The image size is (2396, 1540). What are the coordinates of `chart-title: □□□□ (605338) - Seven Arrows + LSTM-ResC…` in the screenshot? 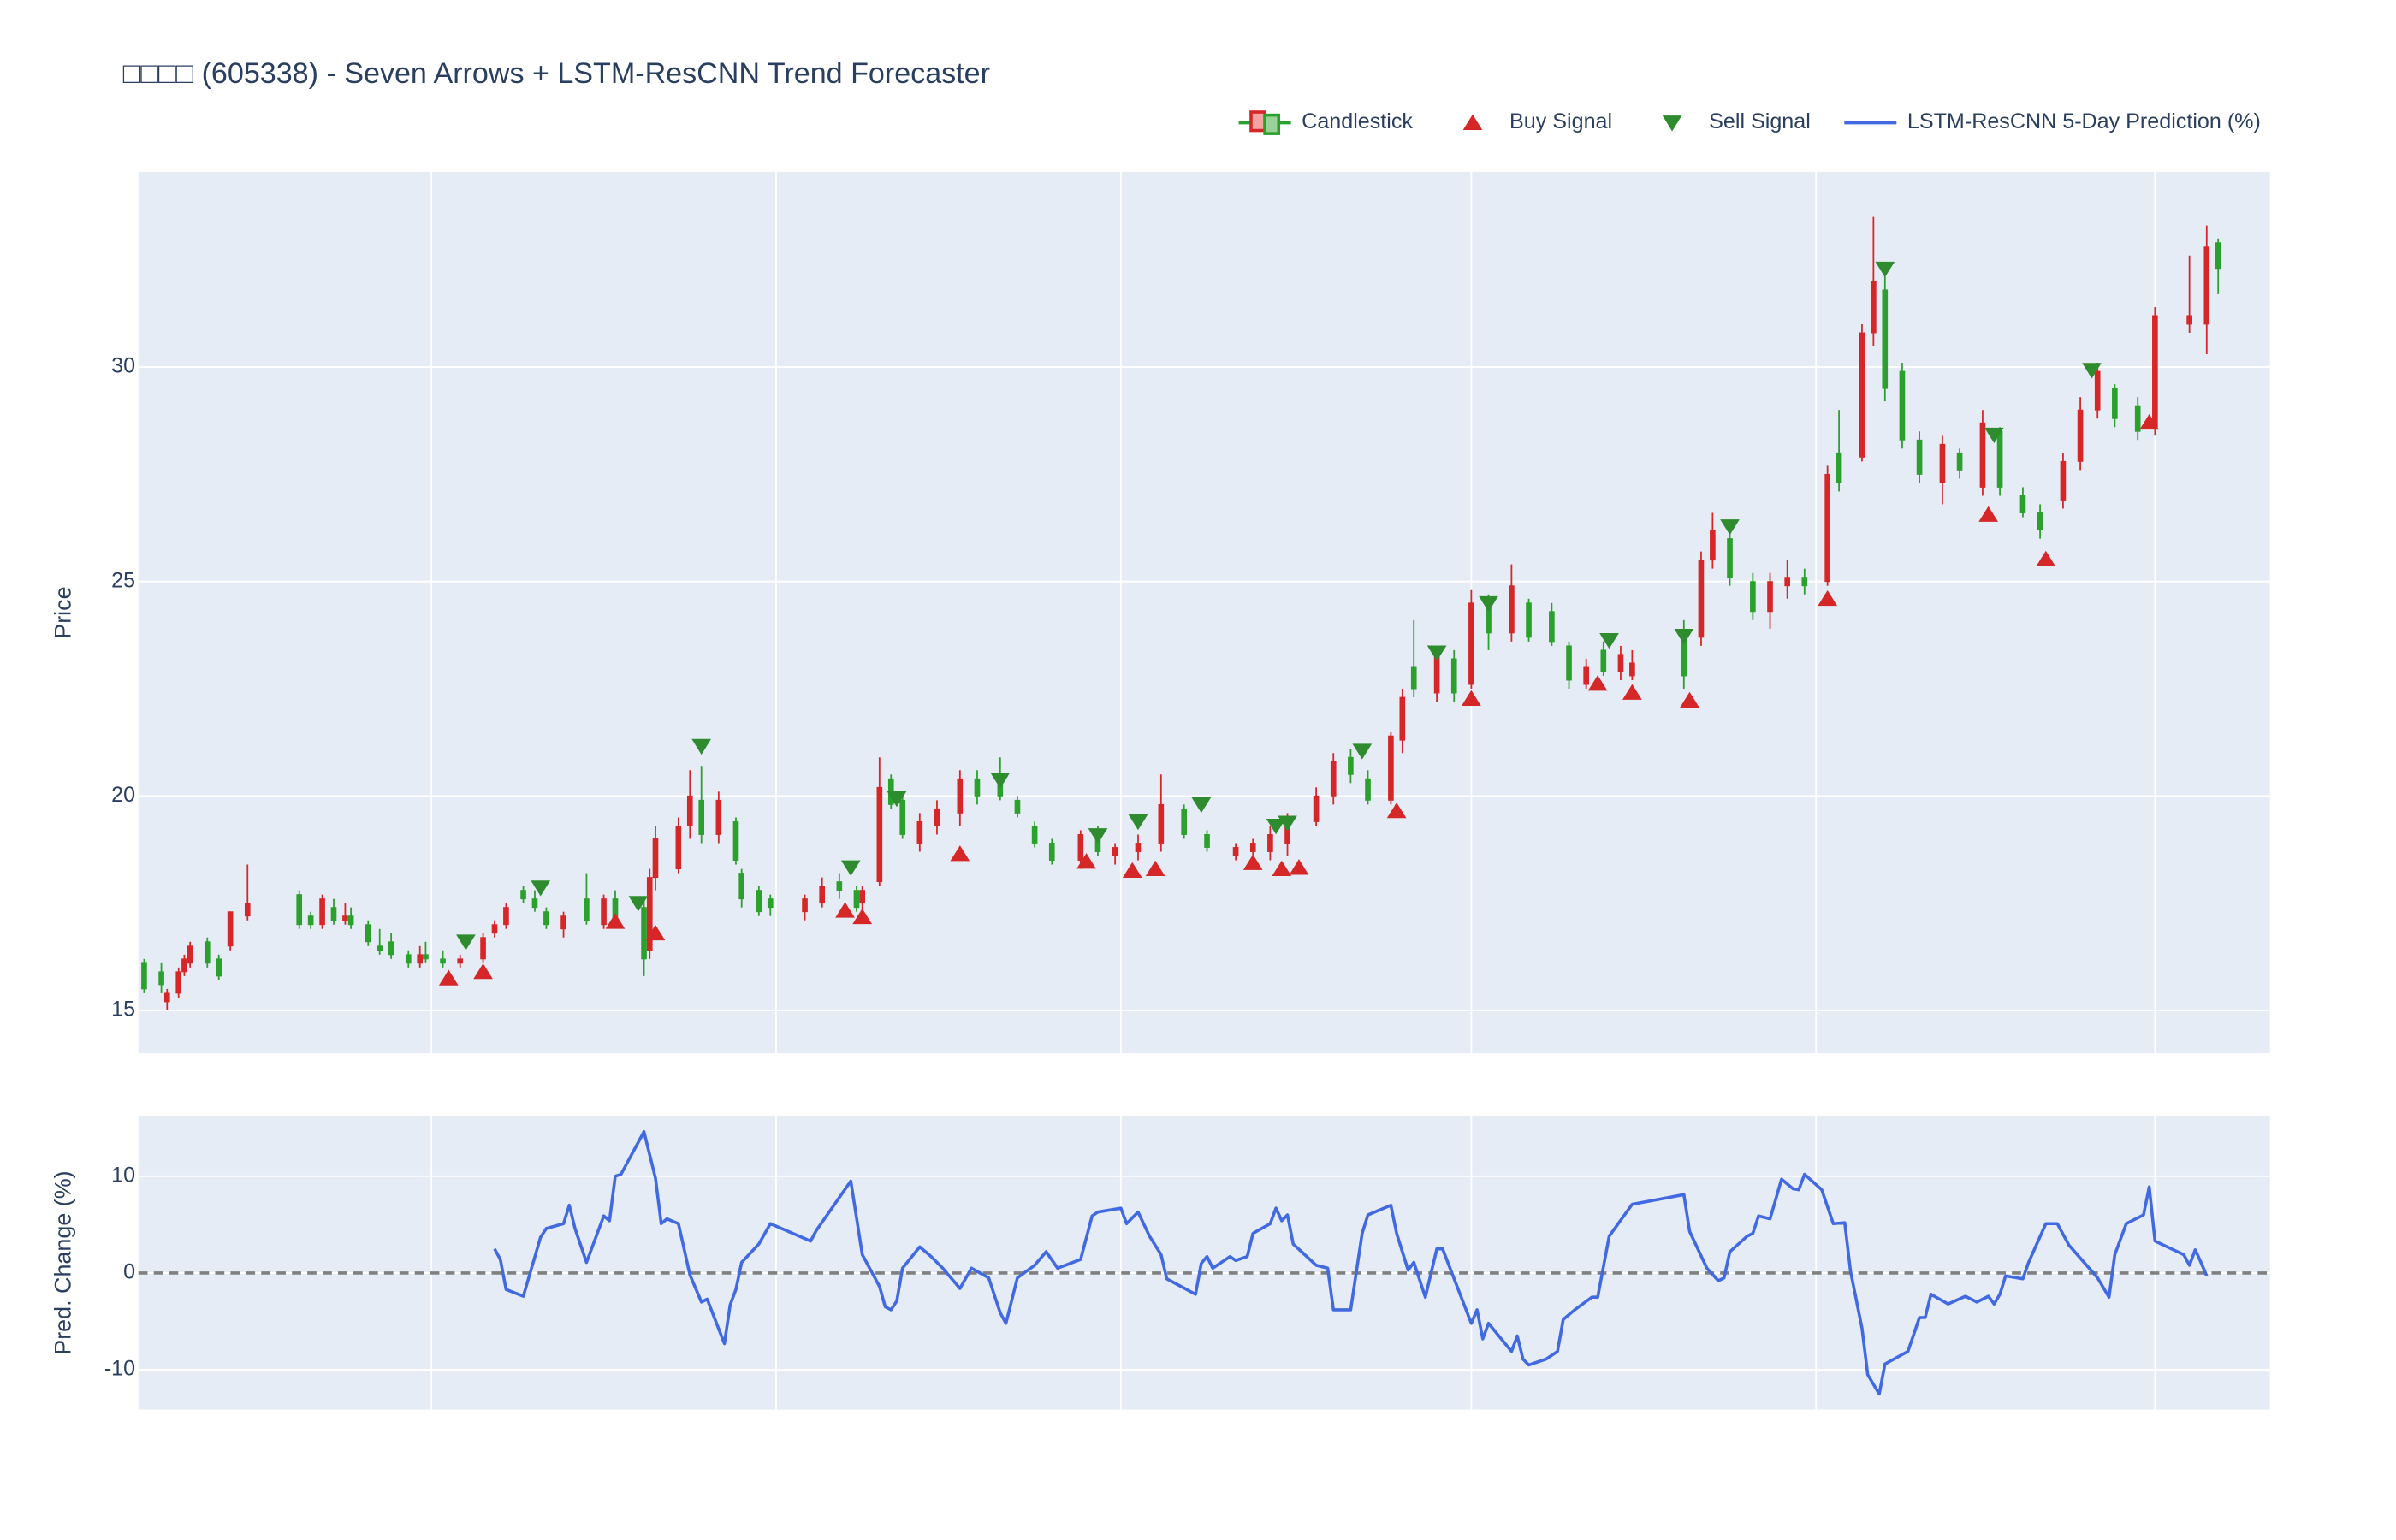 It's located at (556, 73).